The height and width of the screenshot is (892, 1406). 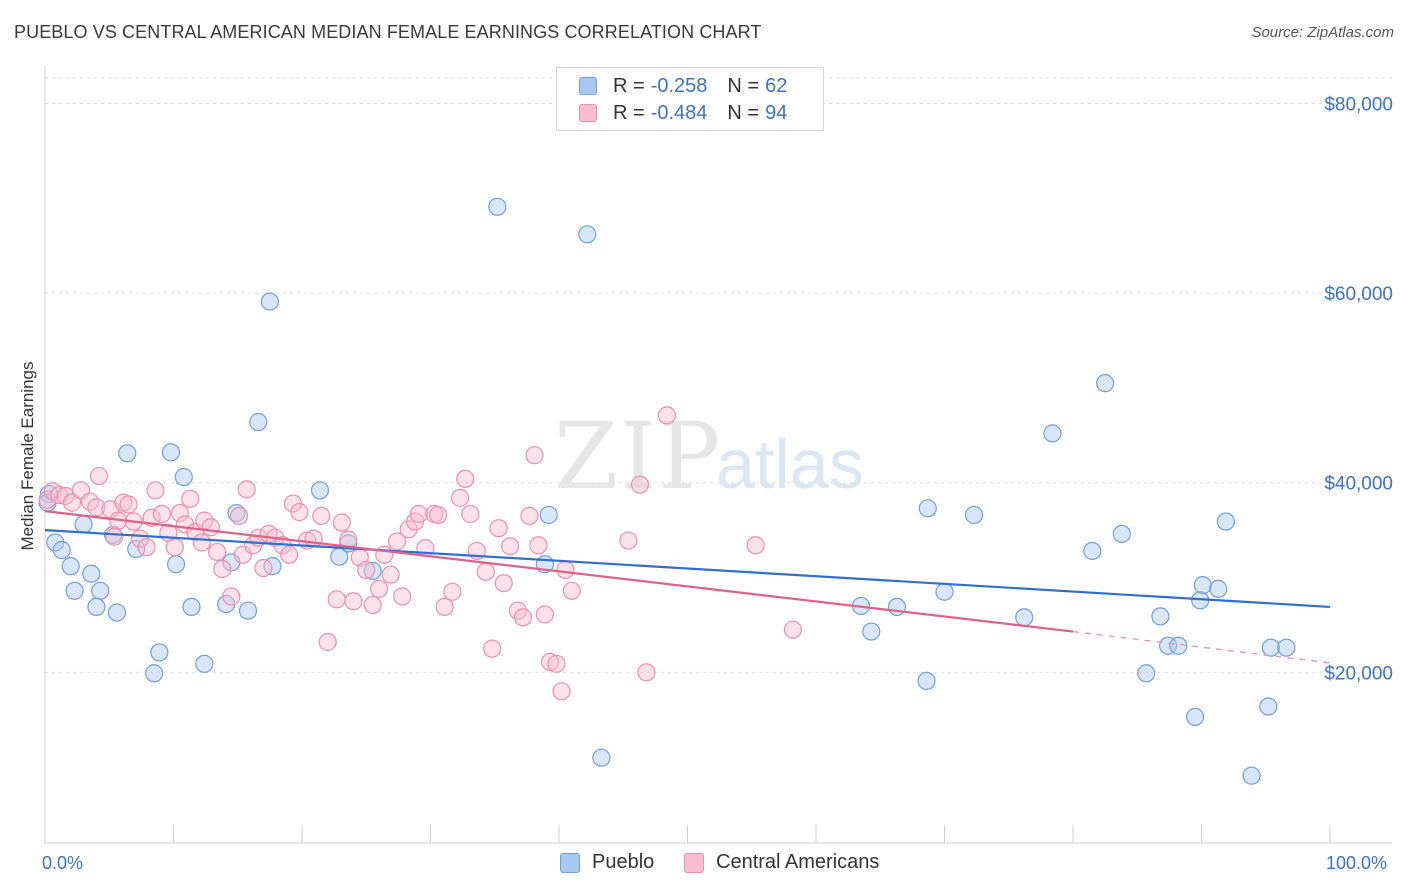 I want to click on legend-row-central-americans: R = -0.484 N = 94, so click(x=683, y=113).